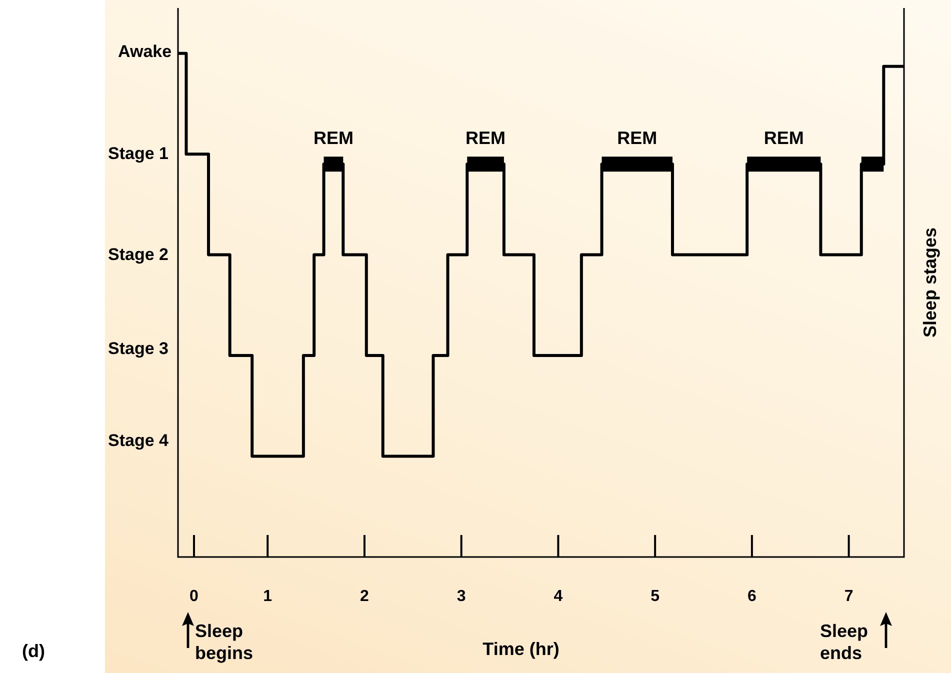  I want to click on x-tick-label: 0, so click(194, 597).